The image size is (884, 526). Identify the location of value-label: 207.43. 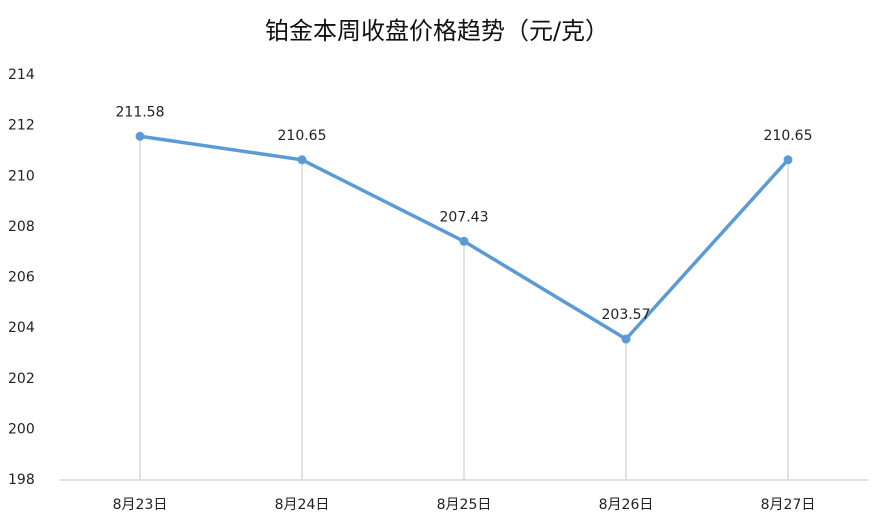
(464, 217).